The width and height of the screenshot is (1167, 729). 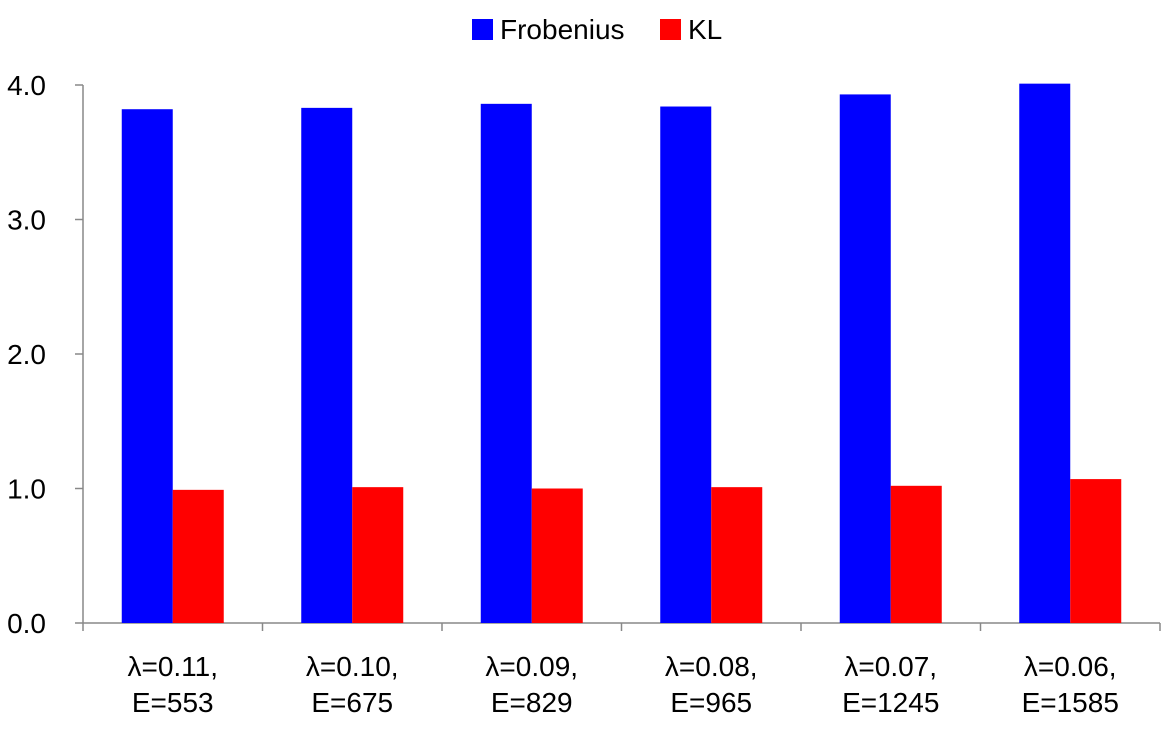 I want to click on y-tick-label: 0.0, so click(x=26, y=623).